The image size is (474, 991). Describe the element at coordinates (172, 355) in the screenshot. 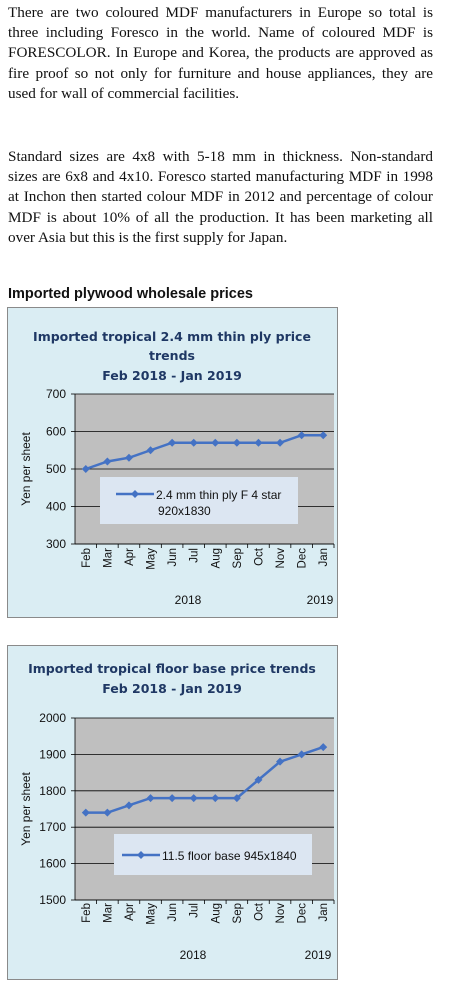

I see `chart-title-line: trends` at that location.